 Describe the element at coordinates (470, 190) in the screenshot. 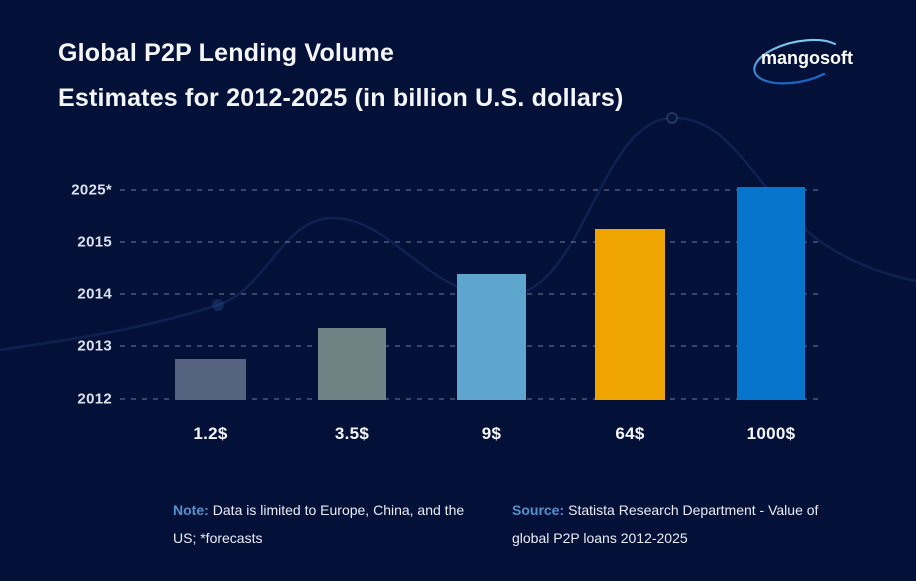

I see `gridline-2025*` at that location.